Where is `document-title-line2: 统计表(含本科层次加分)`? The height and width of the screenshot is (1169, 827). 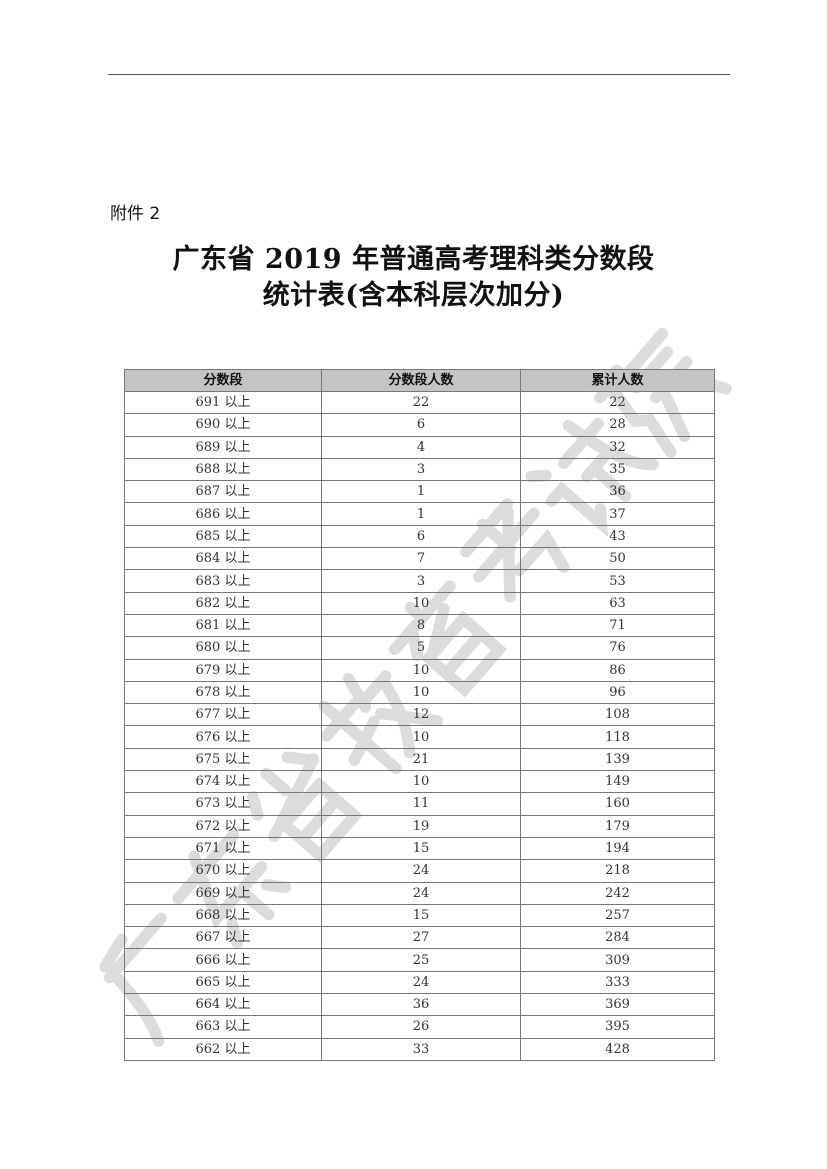
document-title-line2: 统计表(含本科层次加分) is located at coordinates (413, 295).